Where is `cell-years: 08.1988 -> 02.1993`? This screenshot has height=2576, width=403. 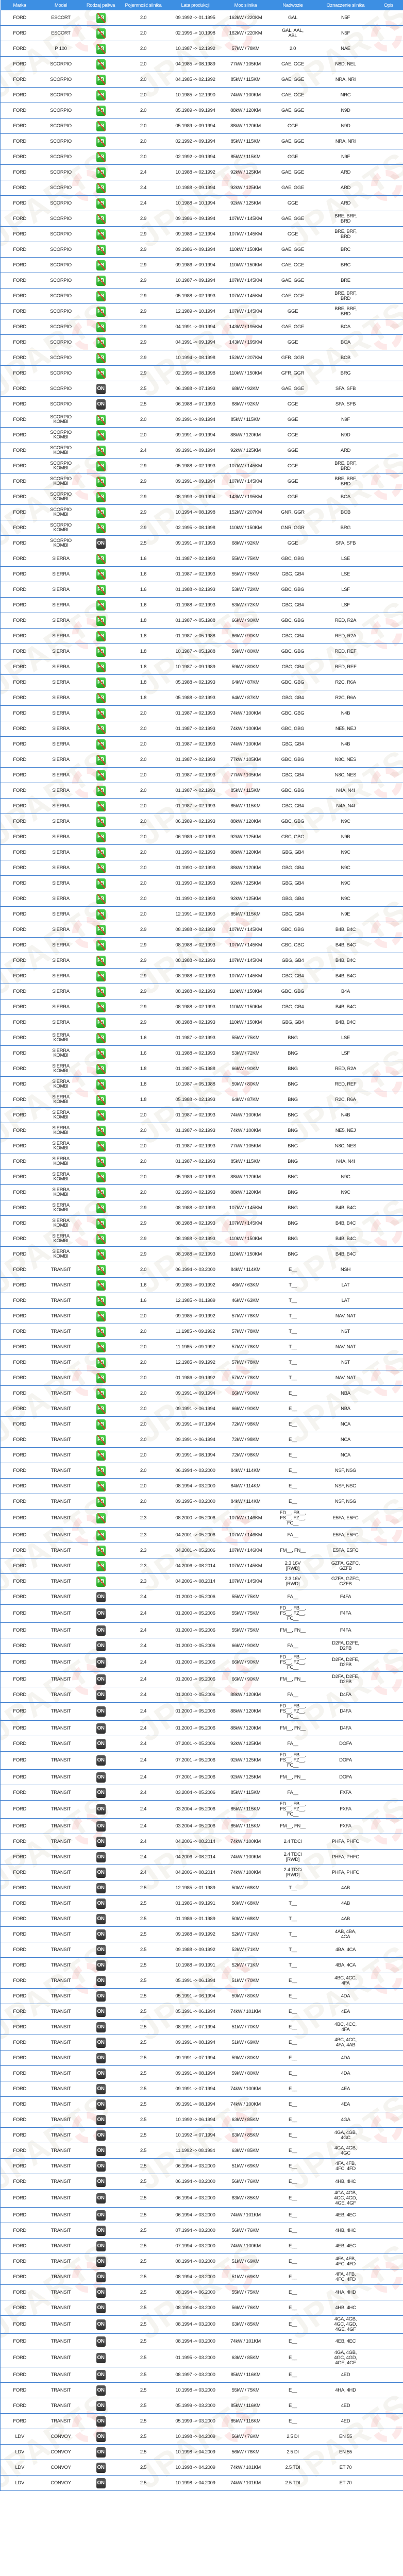 cell-years: 08.1988 -> 02.1993 is located at coordinates (195, 1239).